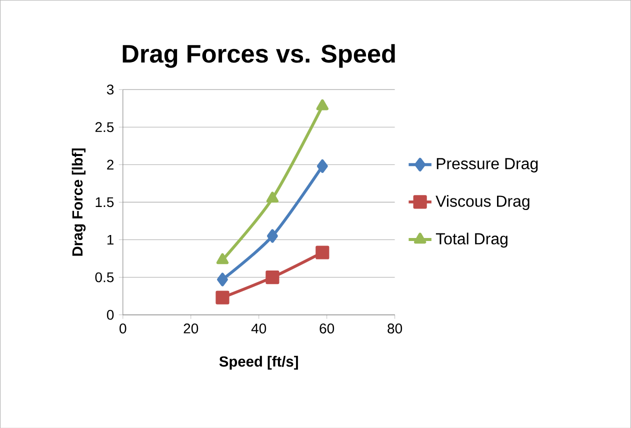 The image size is (631, 428). I want to click on x-tick-label: 40, so click(258, 328).